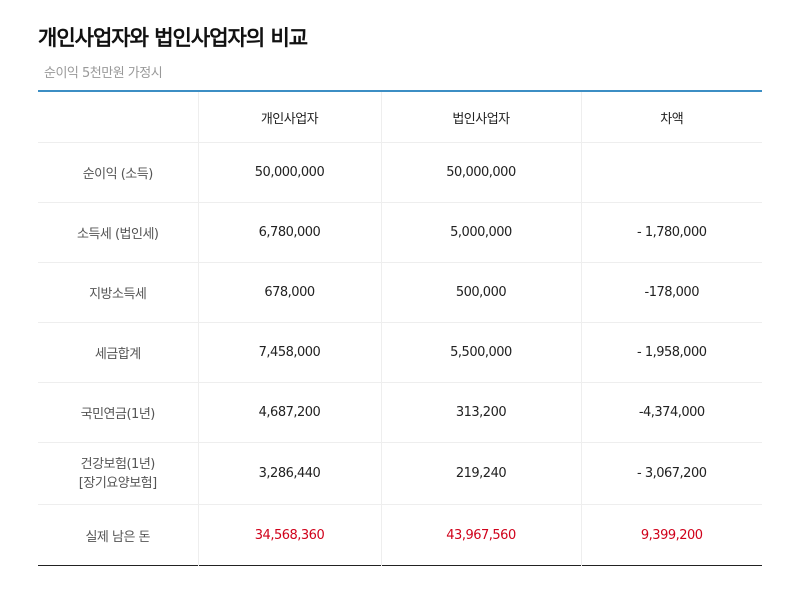  I want to click on table-header-row: 개인사업자 법인사업자 차액, so click(400, 117).